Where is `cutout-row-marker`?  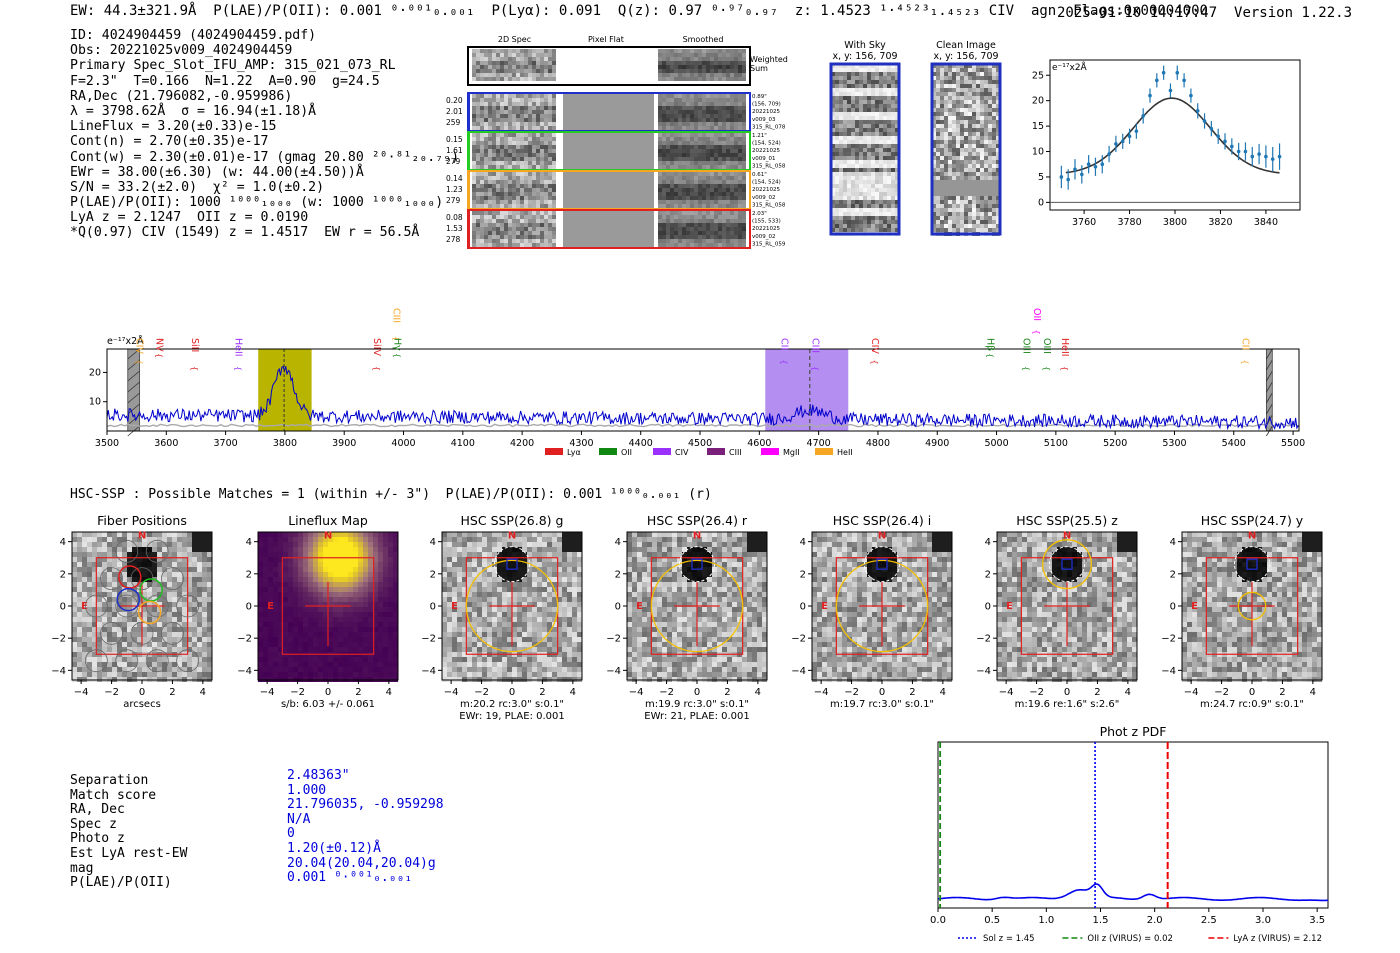 cutout-row-marker is located at coordinates (468, 112).